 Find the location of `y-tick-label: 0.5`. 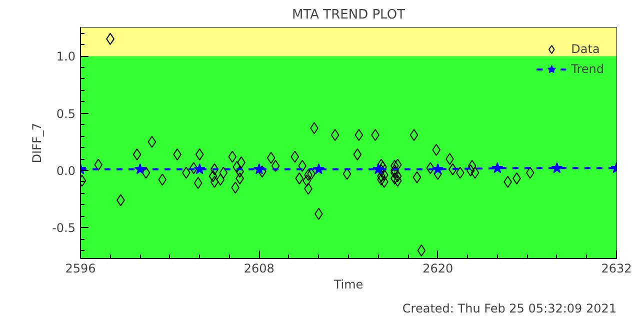

y-tick-label: 0.5 is located at coordinates (66, 113).